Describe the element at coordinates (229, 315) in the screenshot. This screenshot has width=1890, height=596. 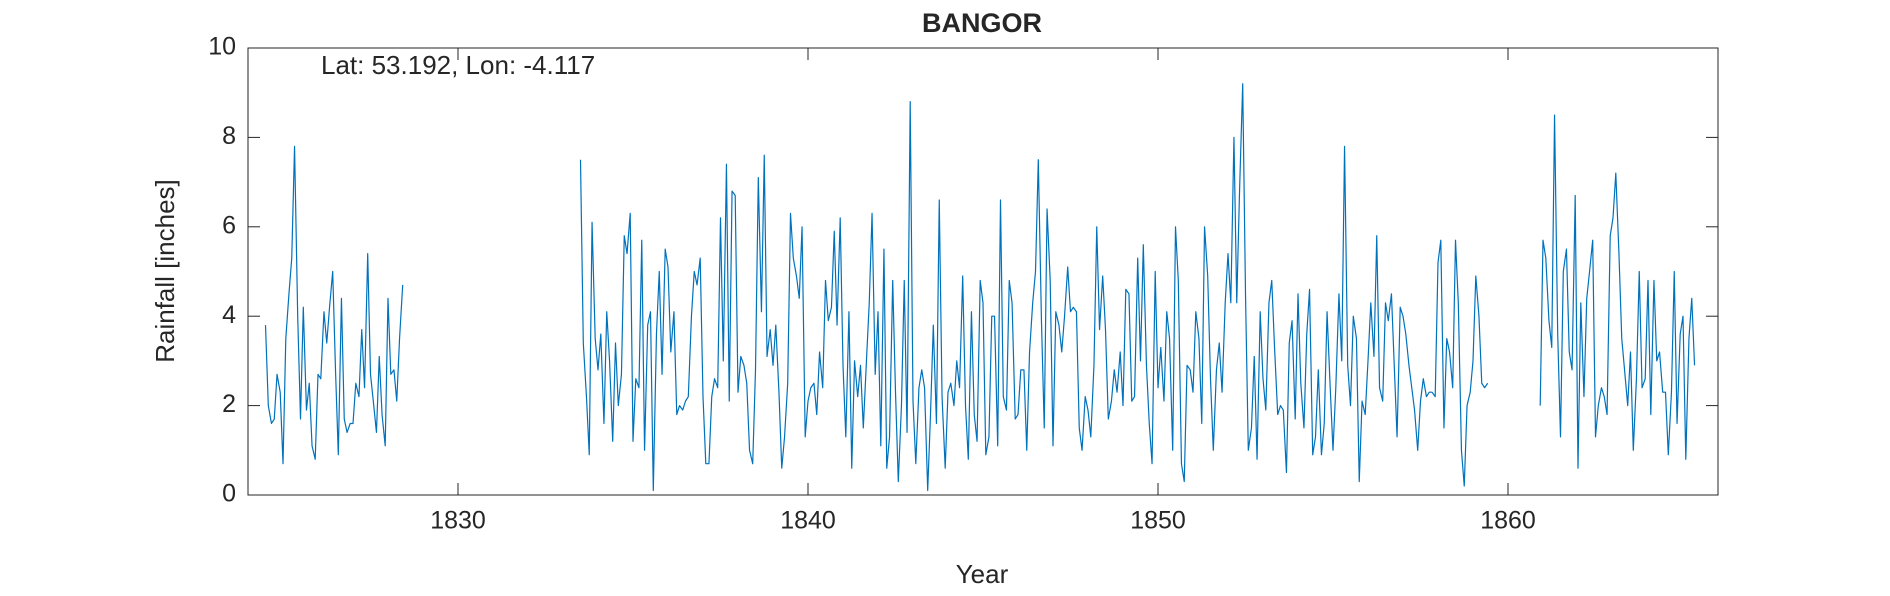
I see `y-tick-label: 4` at that location.